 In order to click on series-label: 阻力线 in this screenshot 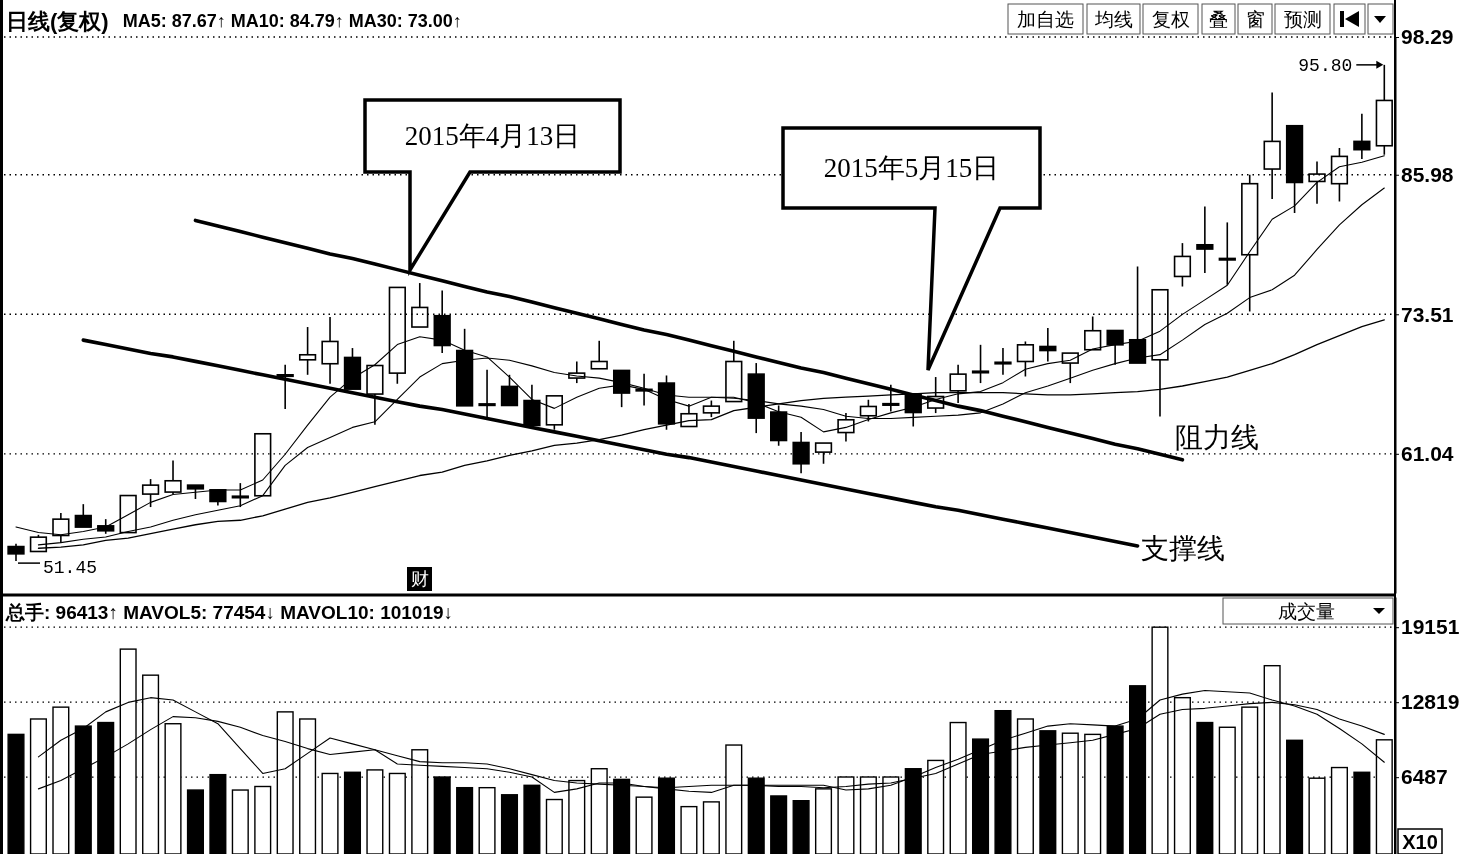, I will do `click(1217, 437)`.